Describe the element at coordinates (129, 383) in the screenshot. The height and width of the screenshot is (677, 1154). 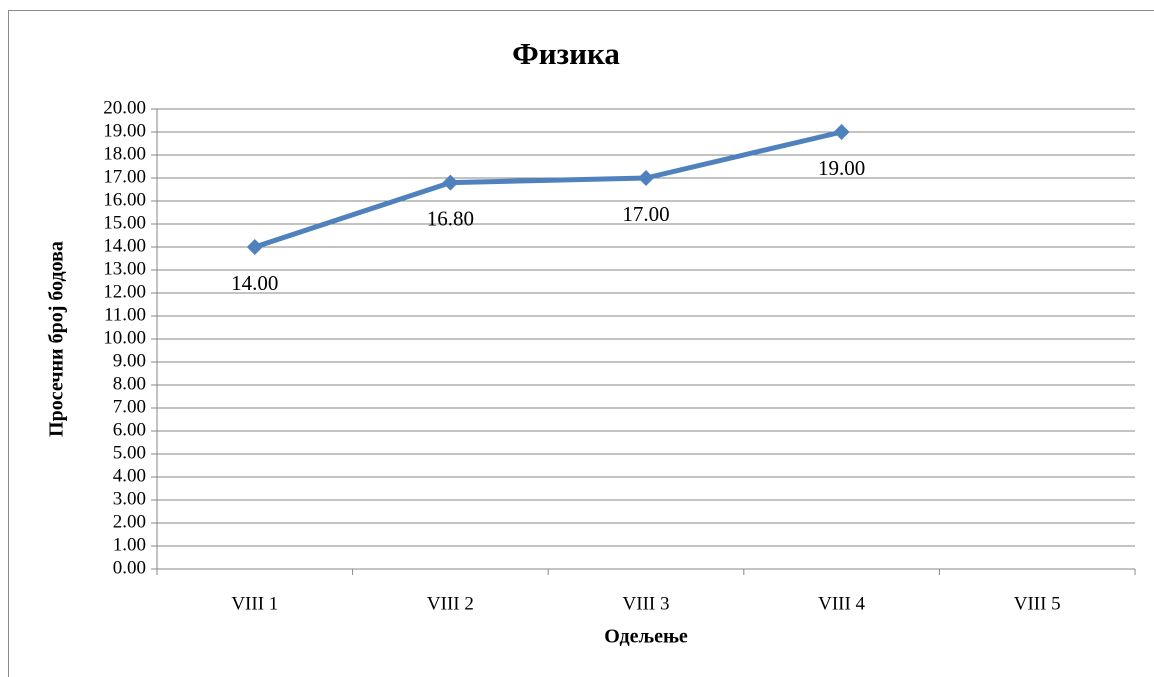
I see `y-tick-label: 8.00` at that location.